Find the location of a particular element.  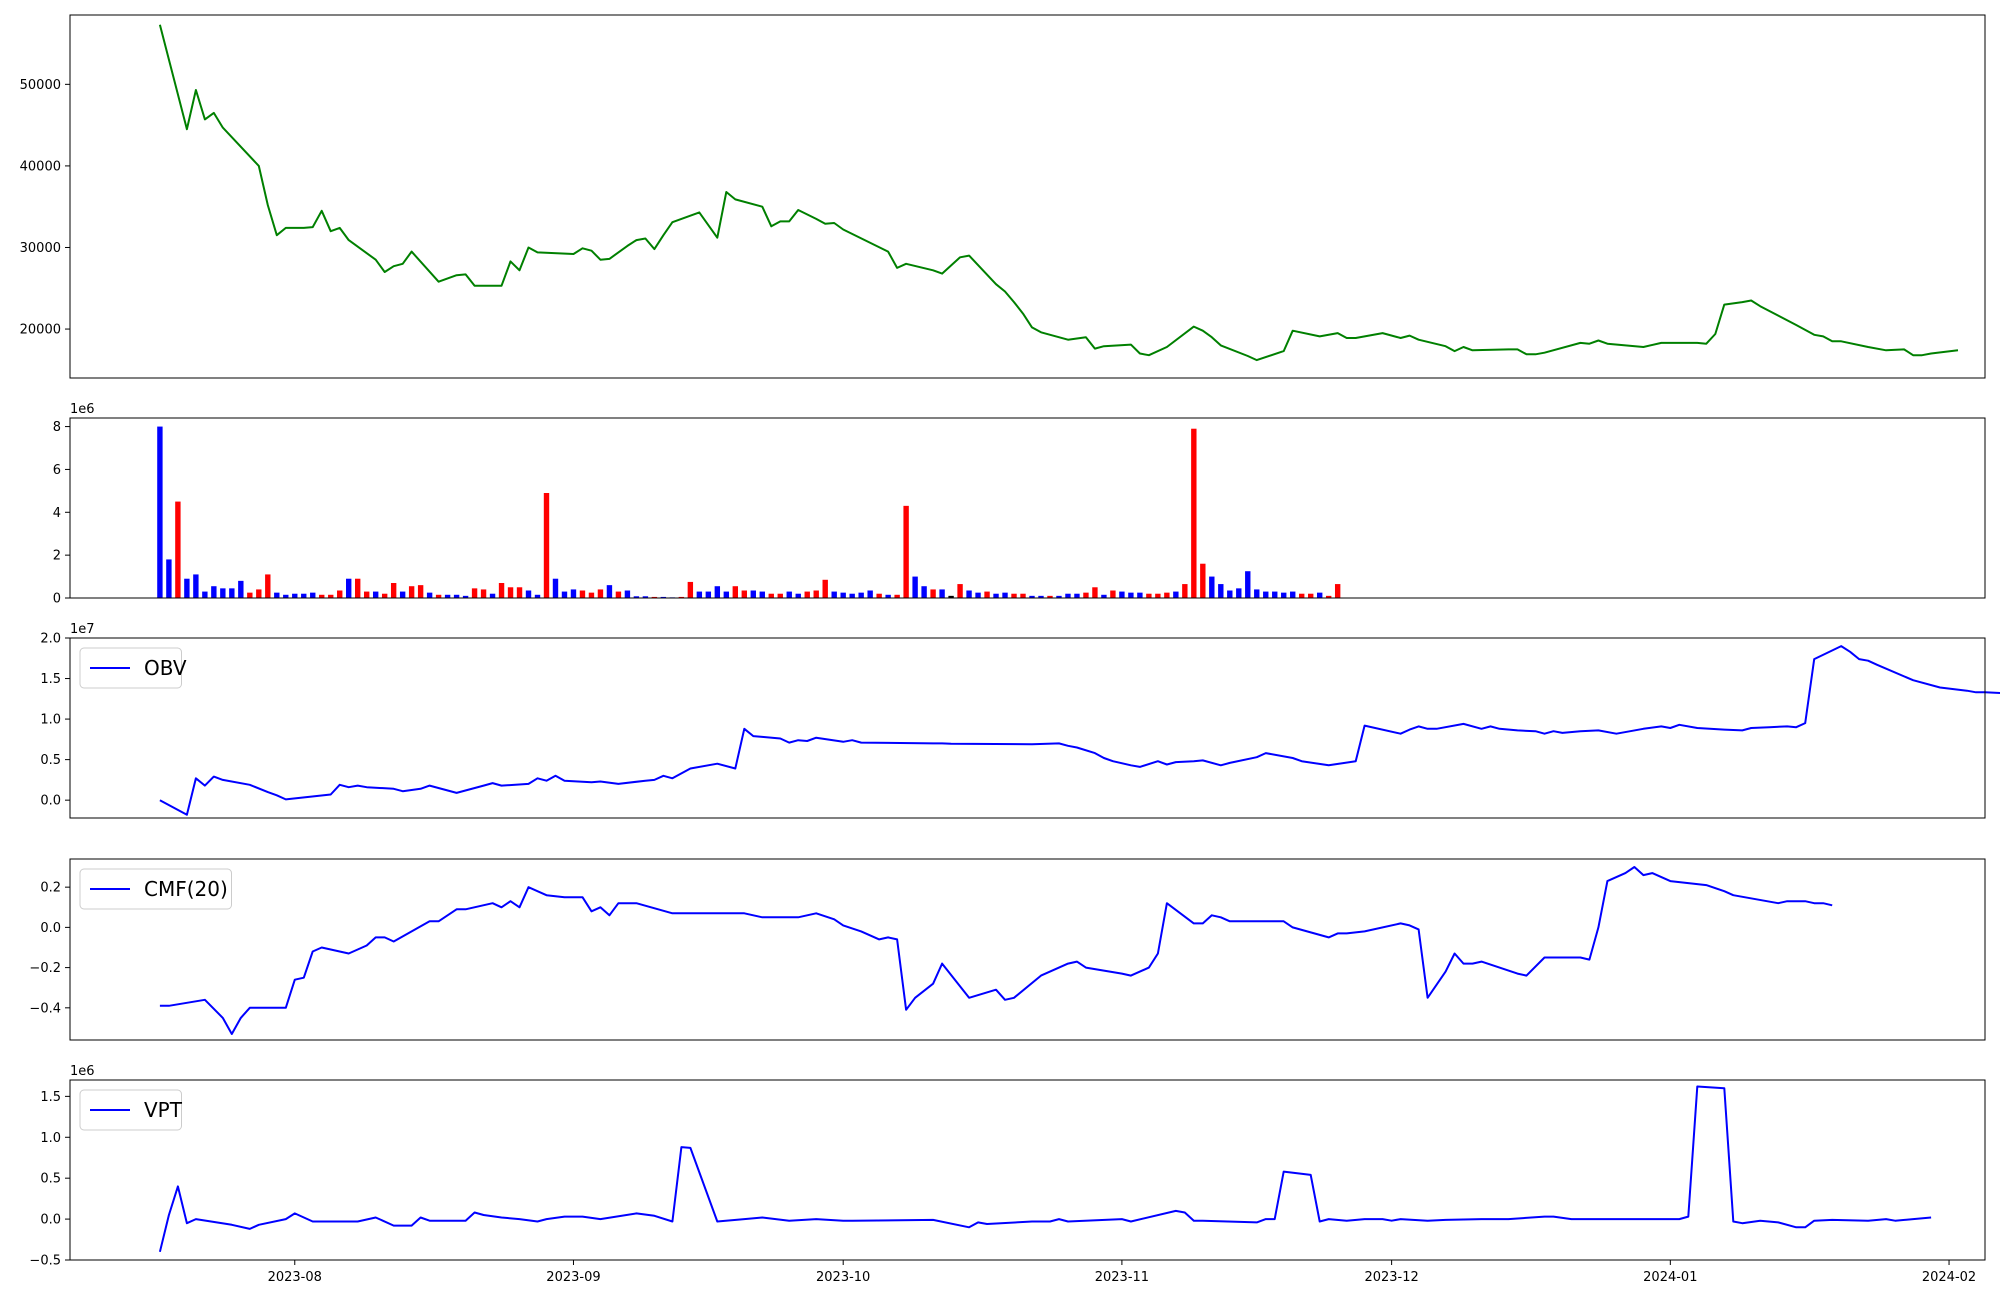

legend-label: VPT is located at coordinates (163, 1110).